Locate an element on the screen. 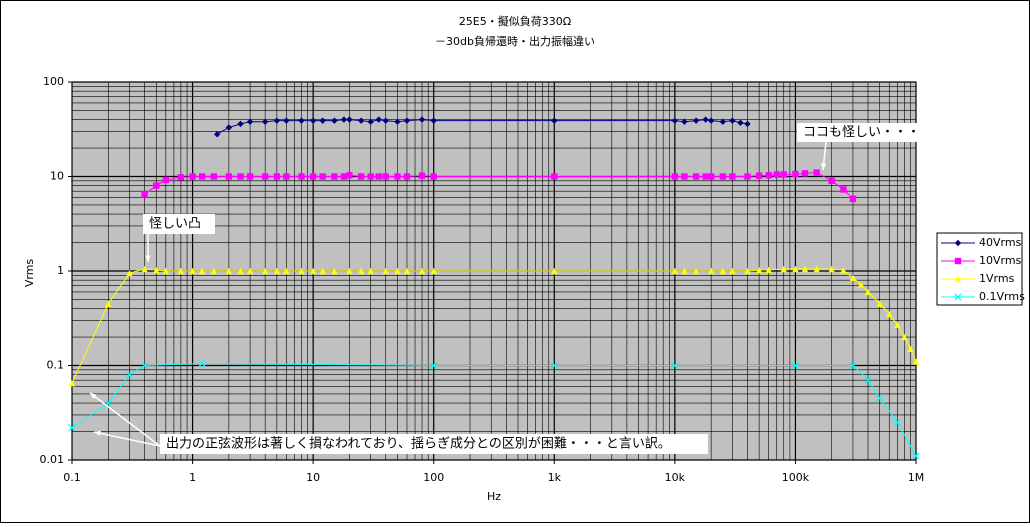 This screenshot has height=527, width=1030. legend-label: 10Vrms is located at coordinates (1000, 260).